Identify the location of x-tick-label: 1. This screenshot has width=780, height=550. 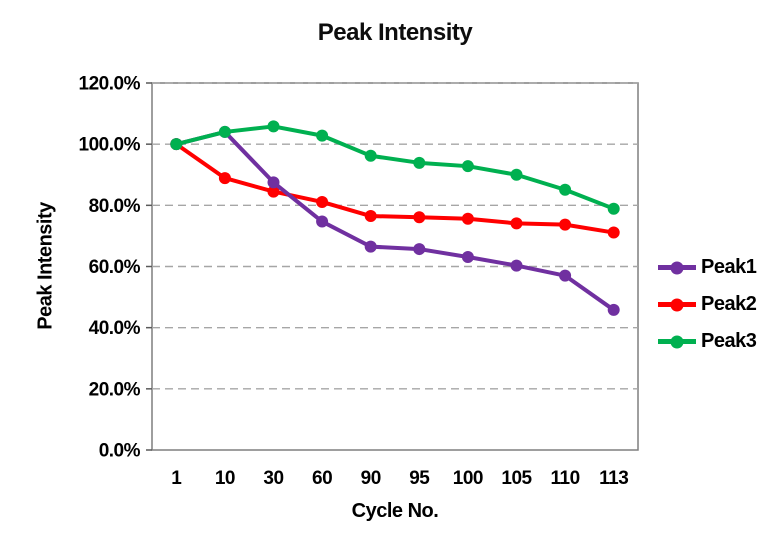
(176, 478).